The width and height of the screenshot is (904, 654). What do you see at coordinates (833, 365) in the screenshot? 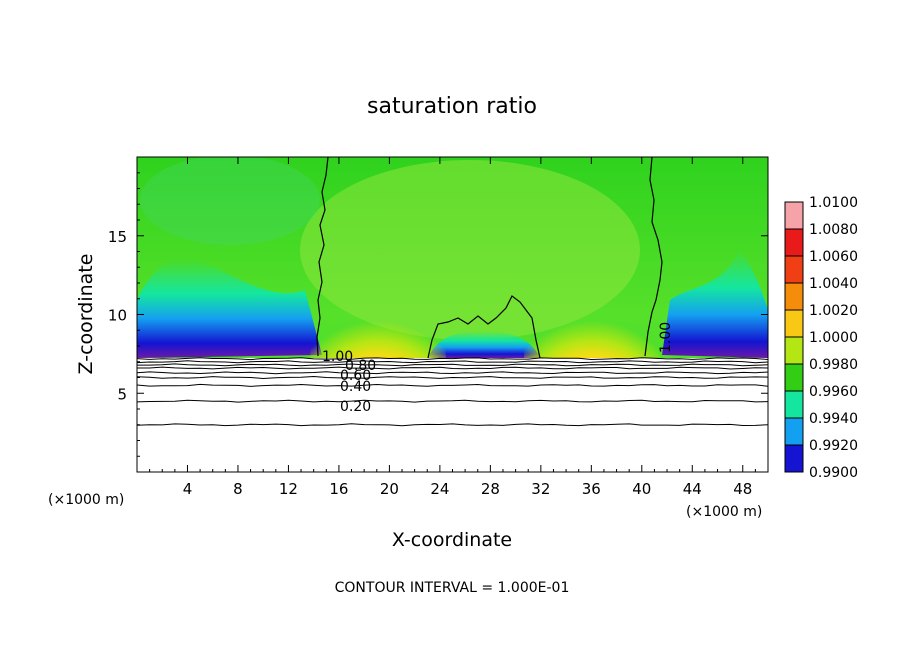
I see `colorbar-label: 0.9980` at bounding box center [833, 365].